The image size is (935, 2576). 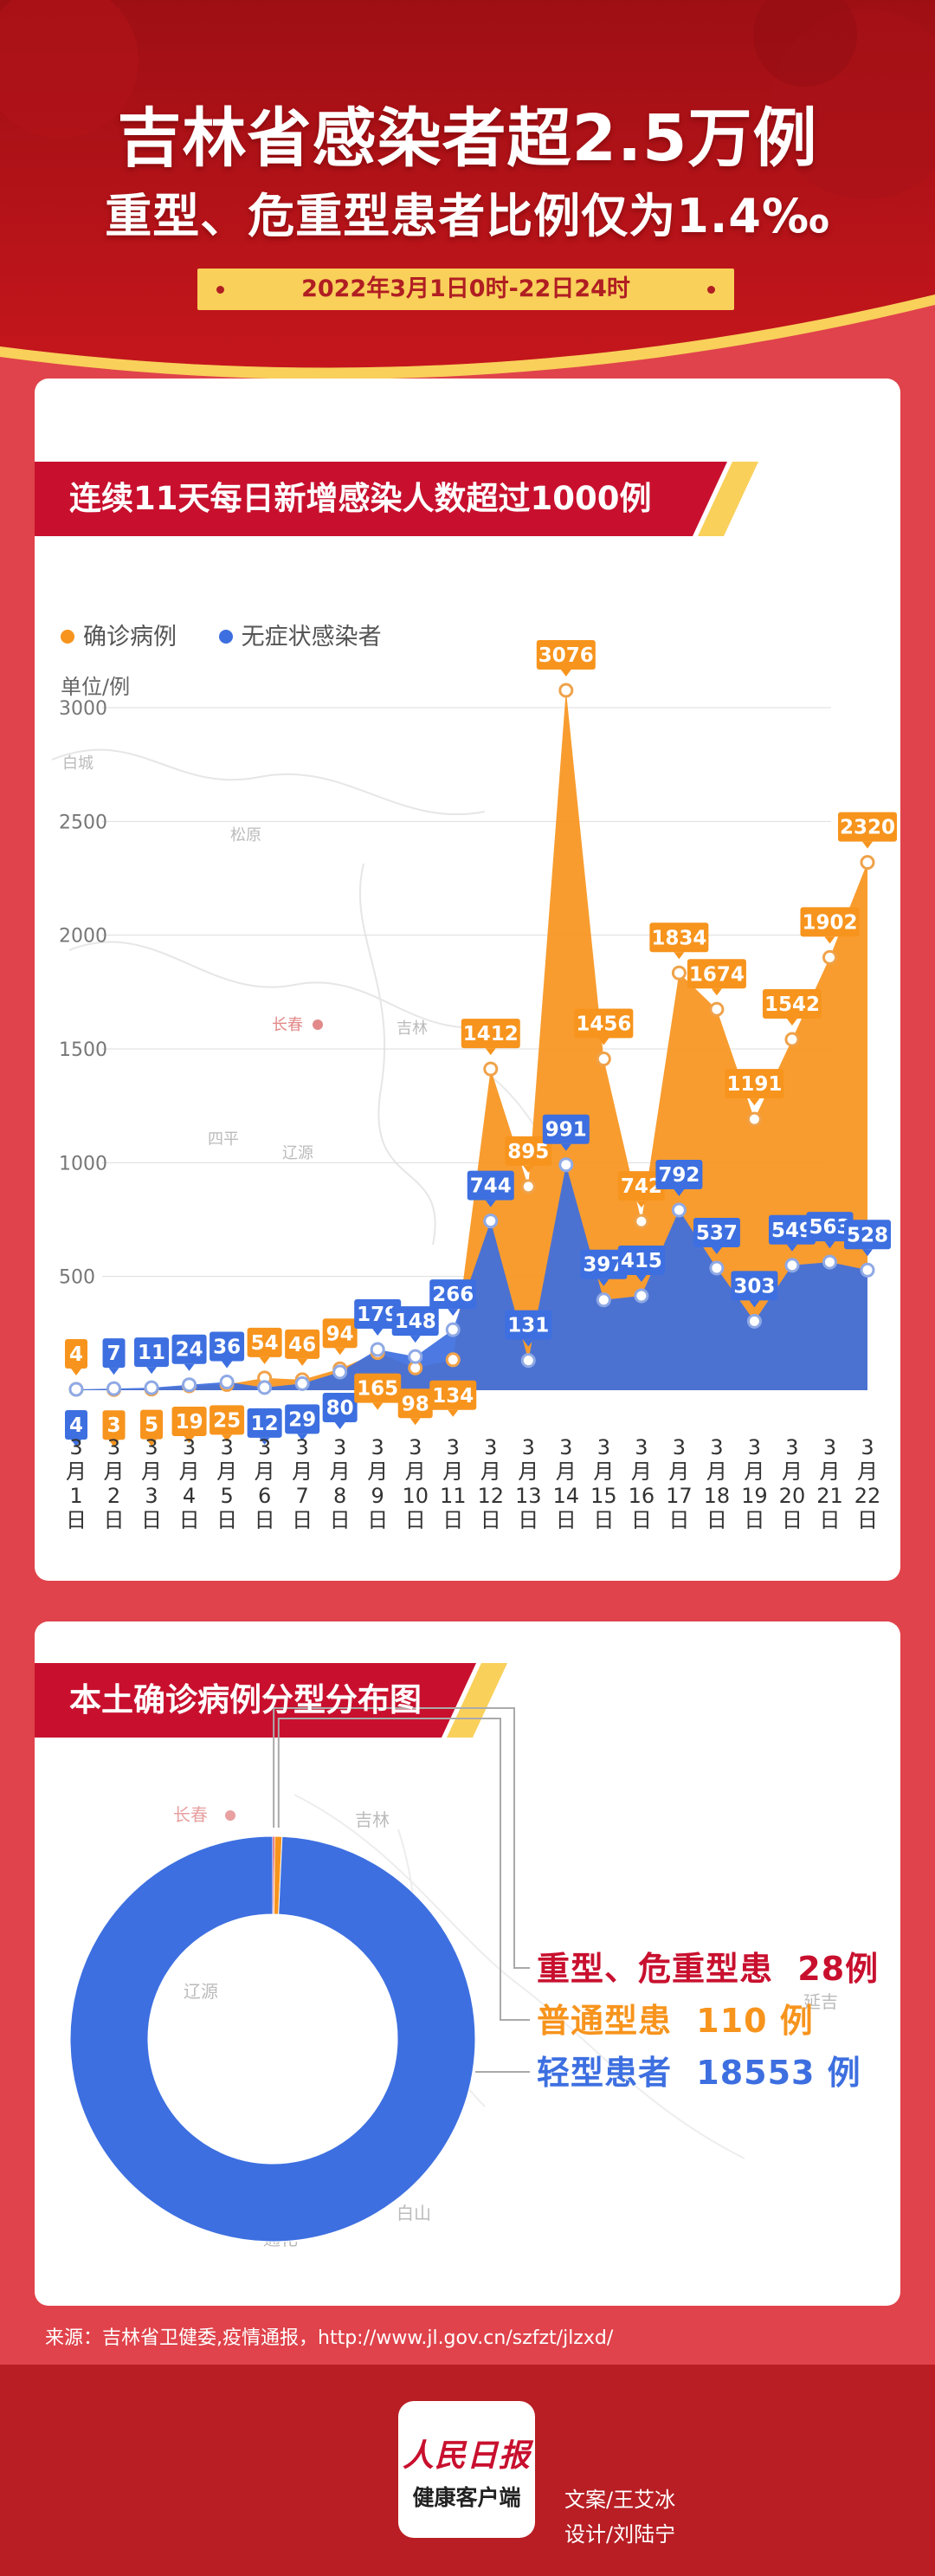 What do you see at coordinates (620, 2534) in the screenshot?
I see `credit-design: 设计/刘陆宁` at bounding box center [620, 2534].